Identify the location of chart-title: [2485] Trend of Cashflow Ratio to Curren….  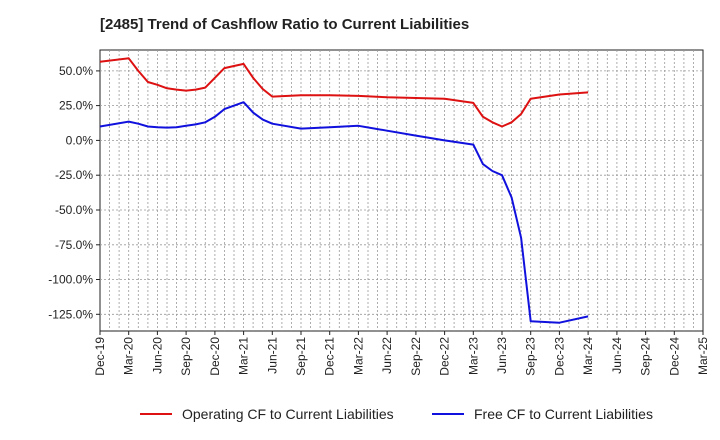
(285, 24).